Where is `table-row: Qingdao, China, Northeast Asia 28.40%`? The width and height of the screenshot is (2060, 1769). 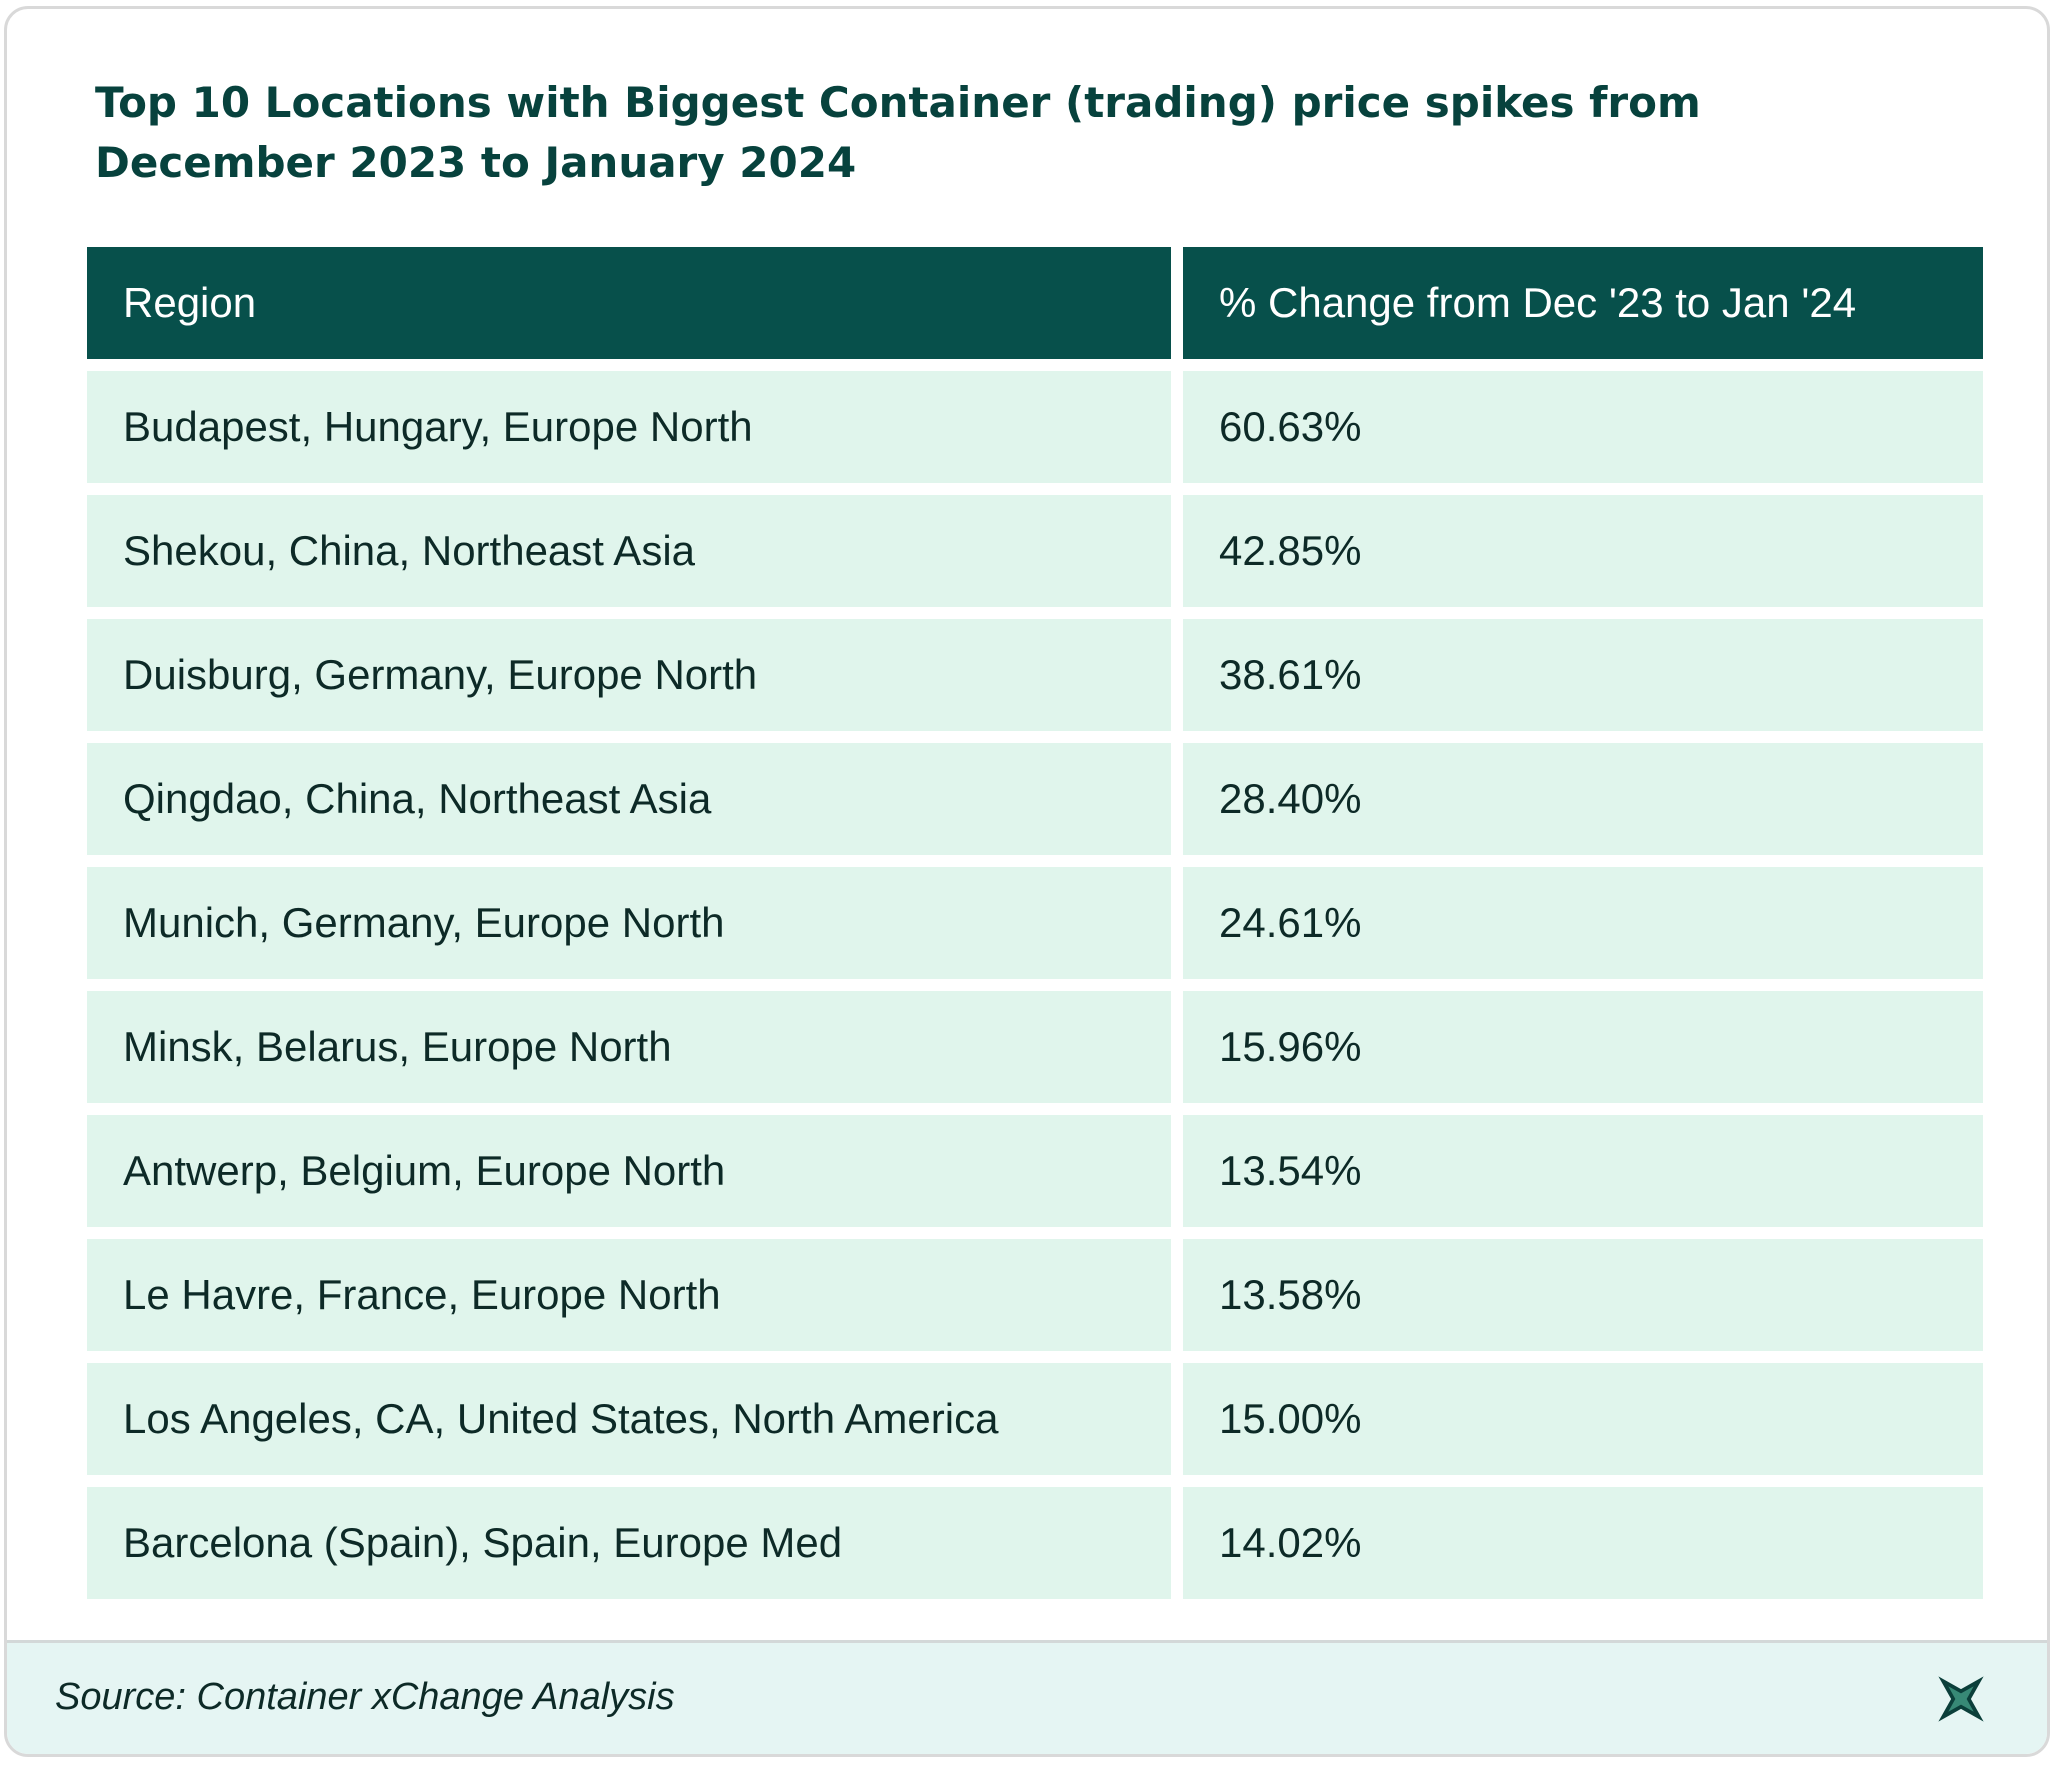
table-row: Qingdao, China, Northeast Asia 28.40% is located at coordinates (1035, 799).